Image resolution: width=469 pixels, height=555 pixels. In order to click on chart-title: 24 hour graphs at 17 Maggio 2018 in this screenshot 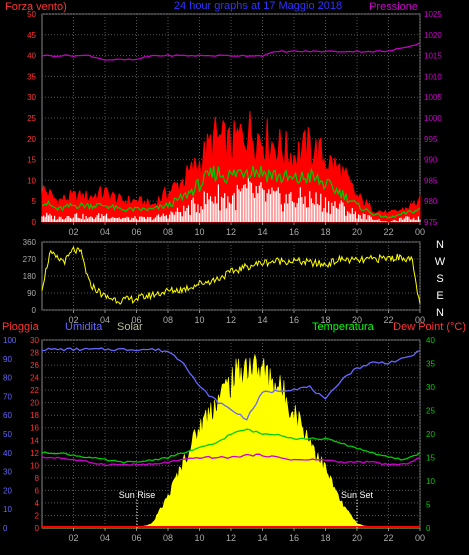, I will do `click(258, 6)`.